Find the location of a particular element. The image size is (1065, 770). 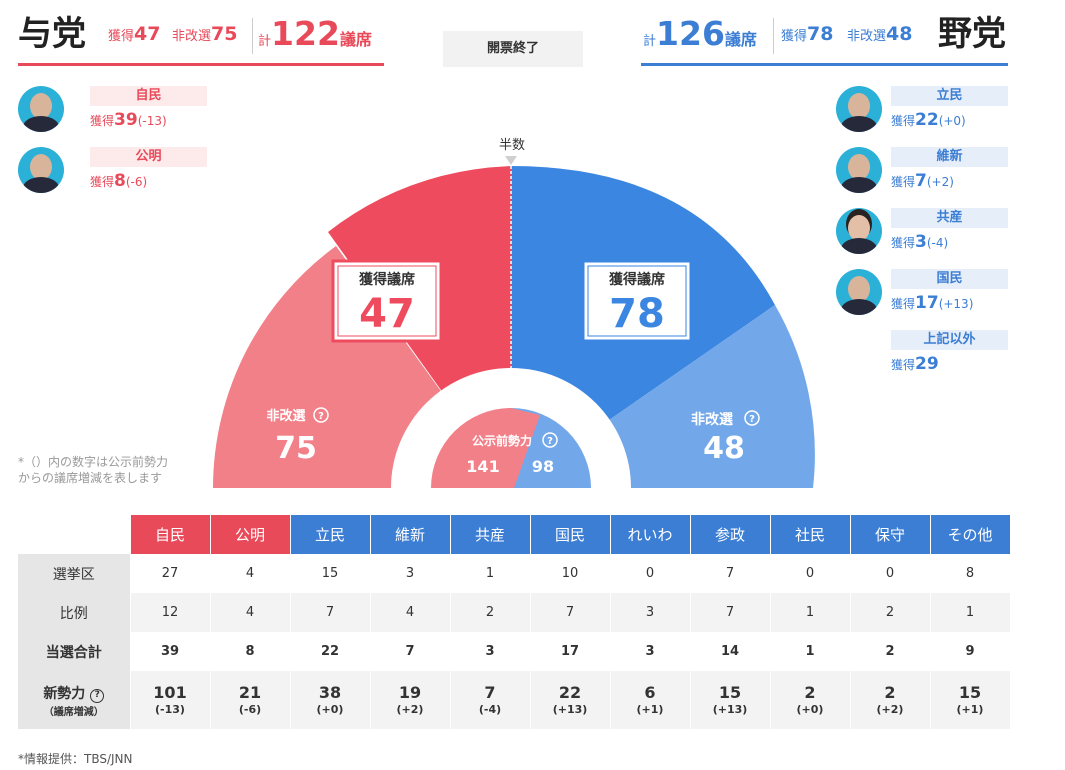

table-cell: 21 (-6) is located at coordinates (250, 700).